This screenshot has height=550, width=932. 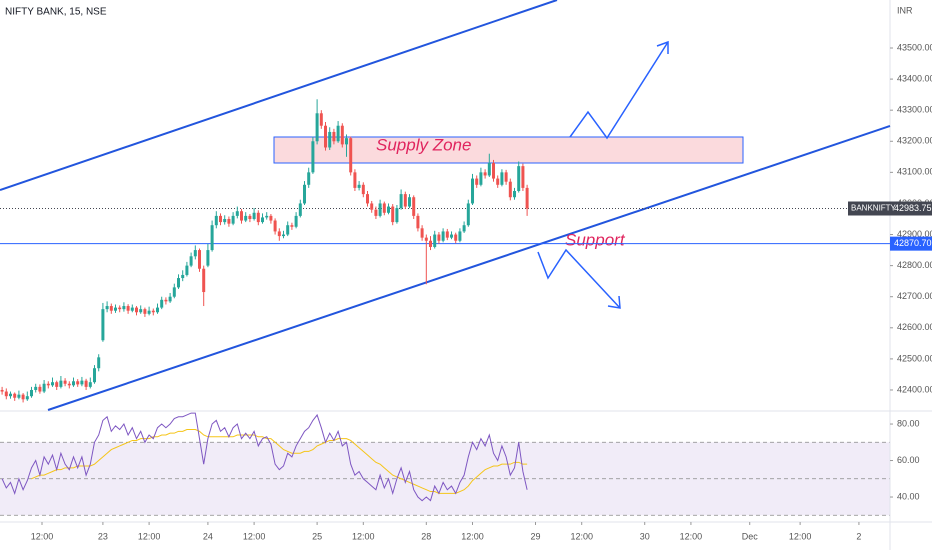 What do you see at coordinates (914, 358) in the screenshot?
I see `y-tick-label: 42500.00` at bounding box center [914, 358].